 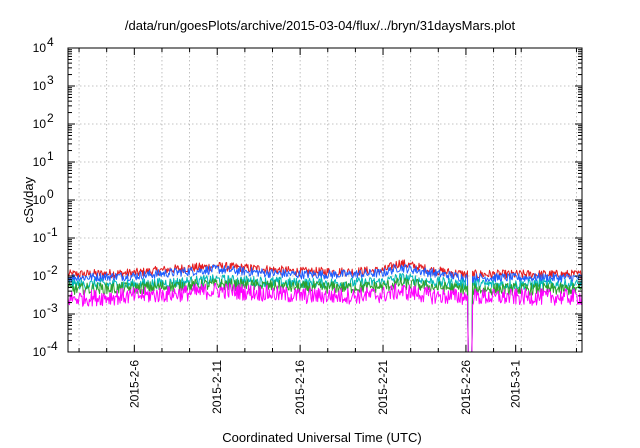 What do you see at coordinates (50, 80) in the screenshot?
I see `y-tick-exponent: 3` at bounding box center [50, 80].